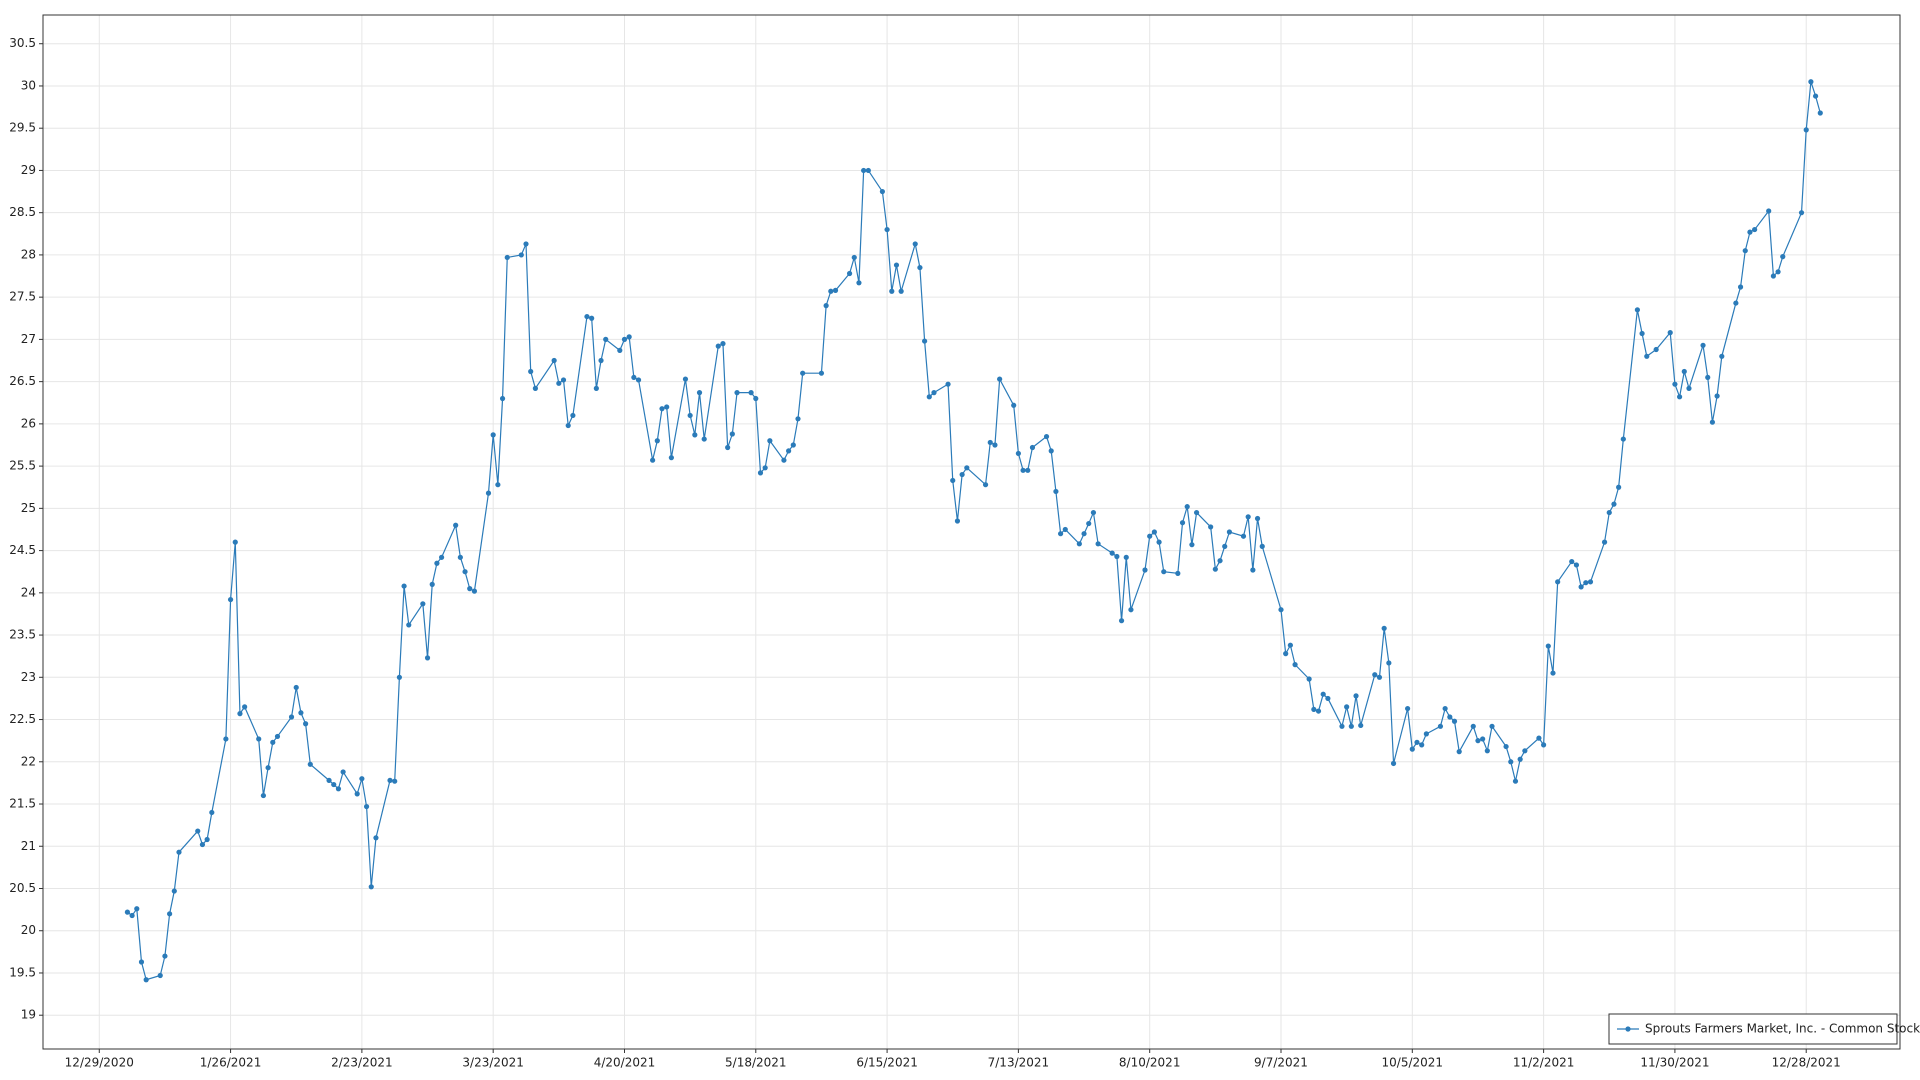  I want to click on y-tick-label: 22, so click(28, 761).